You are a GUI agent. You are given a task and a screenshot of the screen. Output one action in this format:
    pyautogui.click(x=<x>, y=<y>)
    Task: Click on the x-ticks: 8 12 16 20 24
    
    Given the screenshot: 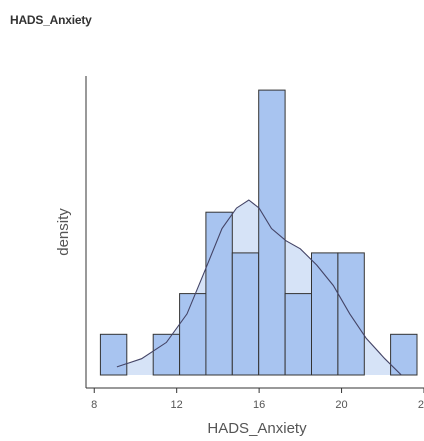 What is the action you would take?
    pyautogui.click(x=257, y=399)
    